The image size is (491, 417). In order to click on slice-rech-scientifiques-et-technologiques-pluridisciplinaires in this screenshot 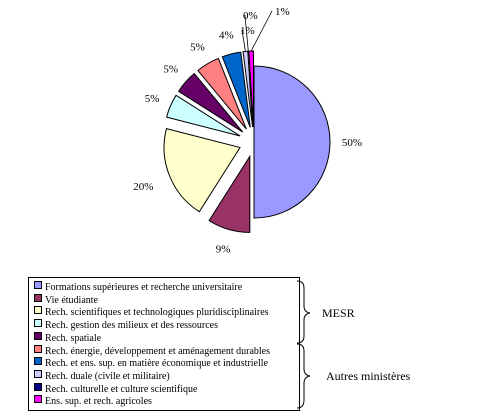, I will do `click(202, 170)`.